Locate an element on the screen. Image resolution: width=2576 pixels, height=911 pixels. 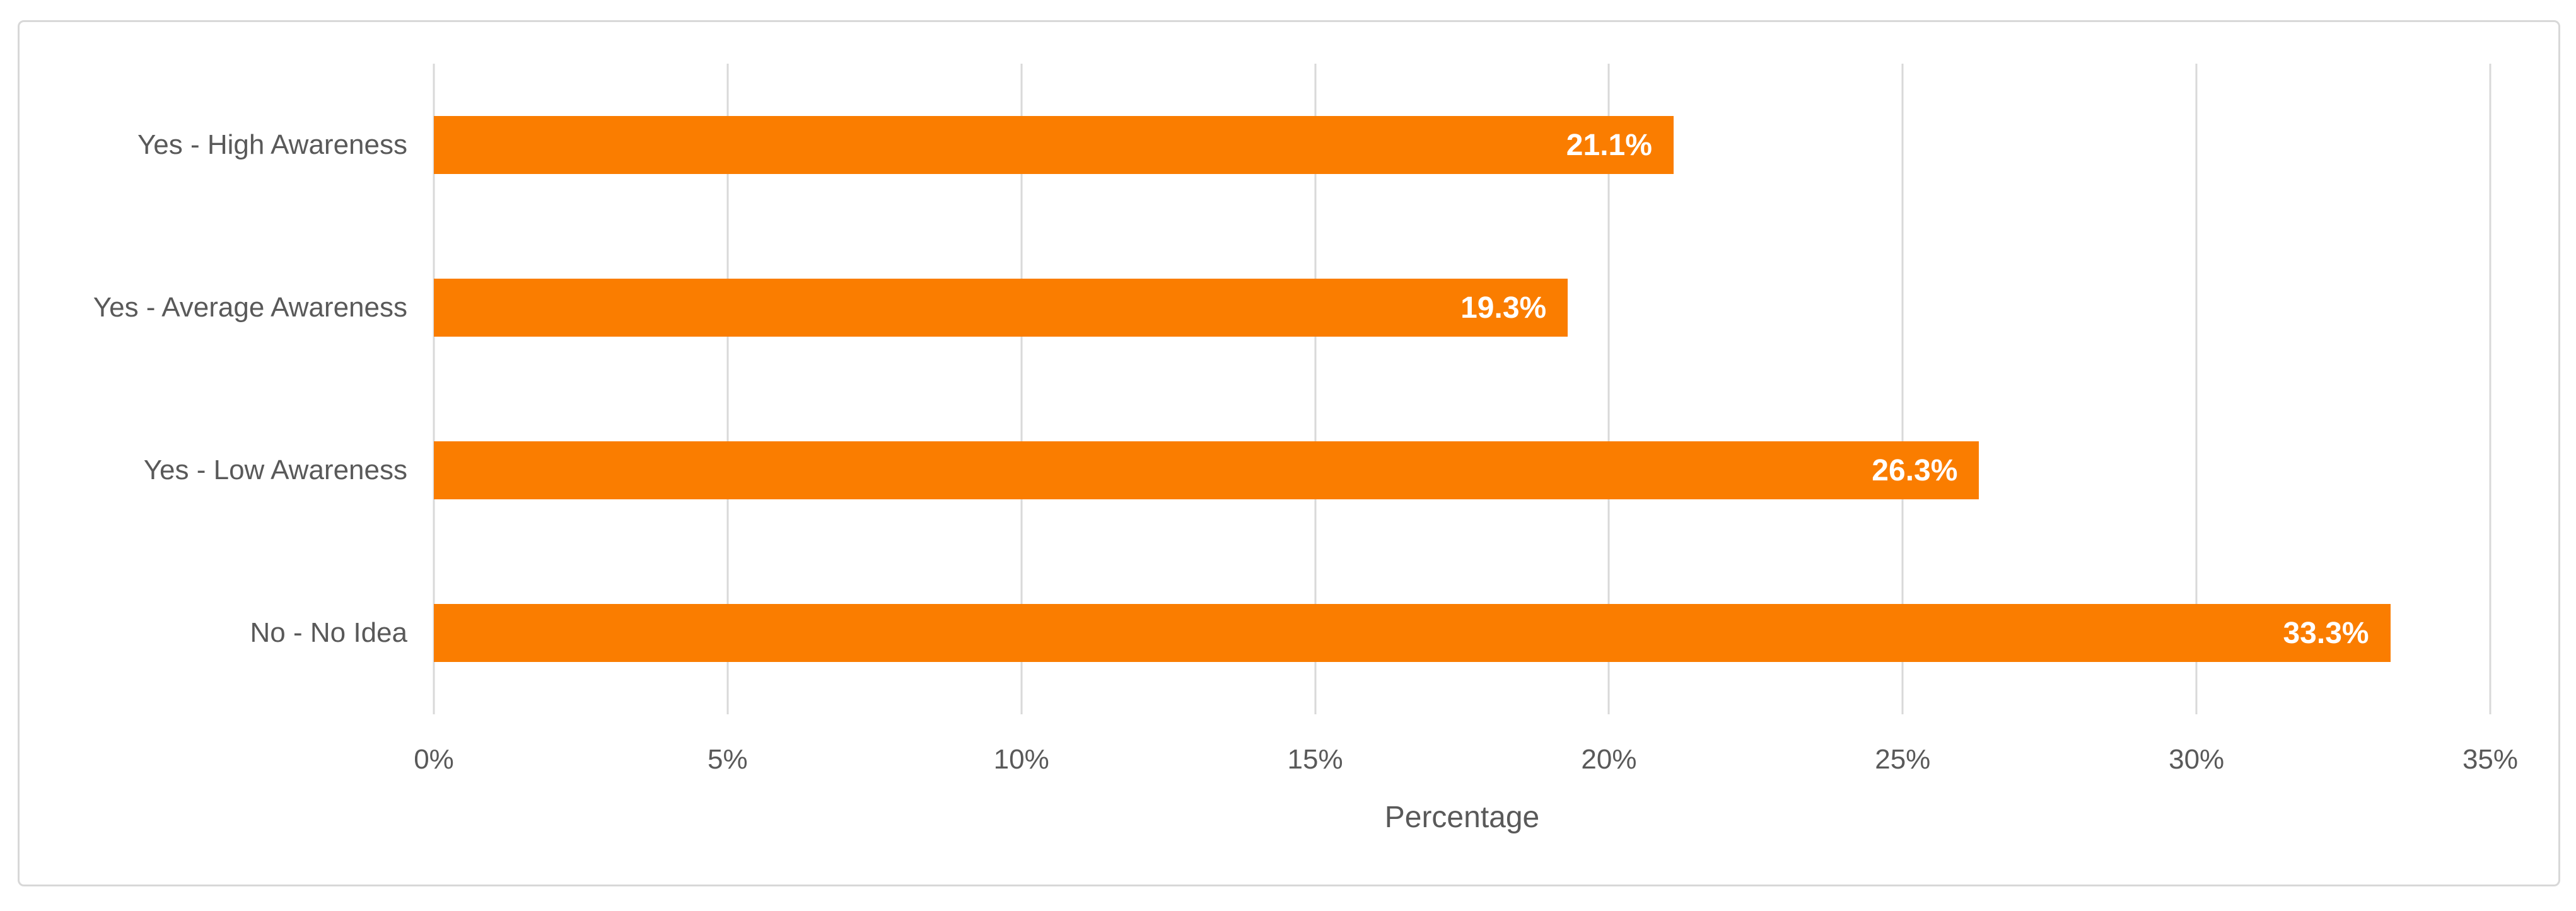
category-label: Yes - High Awareness is located at coordinates (272, 144).